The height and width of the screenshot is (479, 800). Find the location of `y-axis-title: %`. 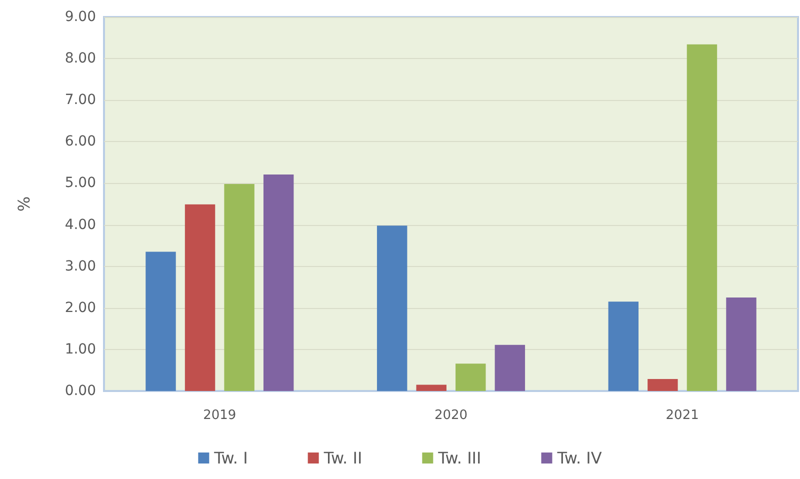

y-axis-title: % is located at coordinates (24, 204).